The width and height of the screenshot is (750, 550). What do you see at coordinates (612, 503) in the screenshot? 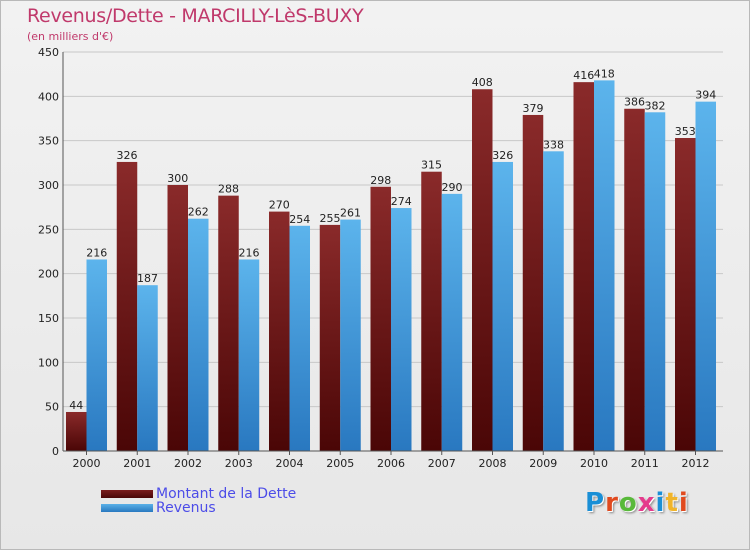
I see `logo-letter: r` at bounding box center [612, 503].